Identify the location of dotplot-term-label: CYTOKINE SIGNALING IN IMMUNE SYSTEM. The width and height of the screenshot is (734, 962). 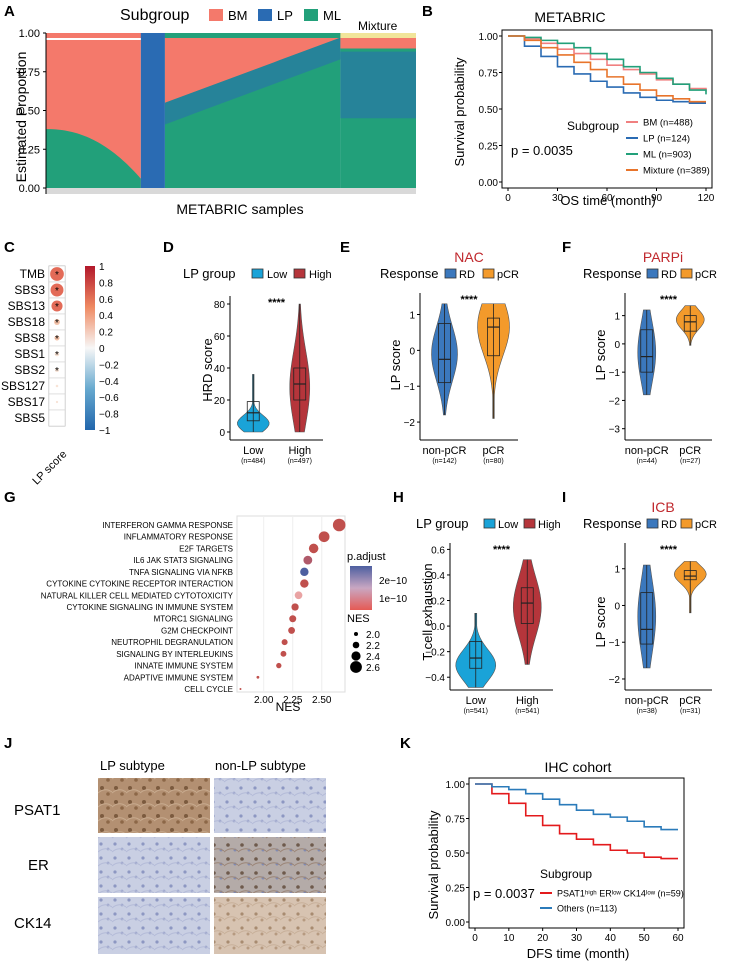
(149, 607).